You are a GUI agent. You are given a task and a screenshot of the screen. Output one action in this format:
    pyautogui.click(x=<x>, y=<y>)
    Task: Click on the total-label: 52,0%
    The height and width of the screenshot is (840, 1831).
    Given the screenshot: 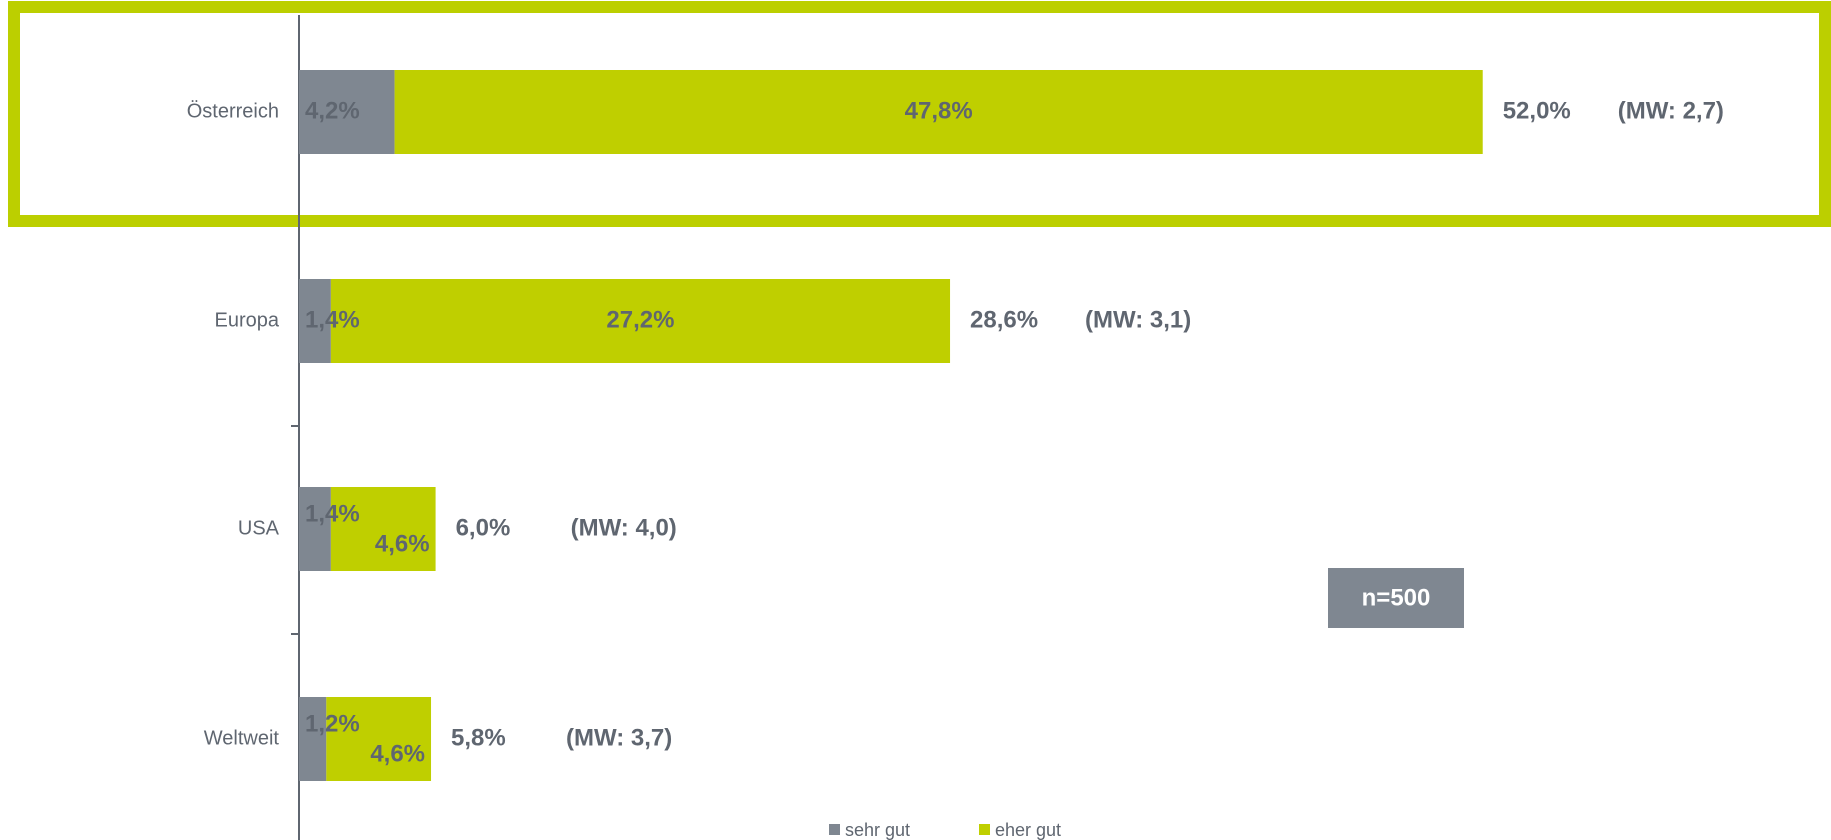 What is the action you would take?
    pyautogui.click(x=1537, y=110)
    